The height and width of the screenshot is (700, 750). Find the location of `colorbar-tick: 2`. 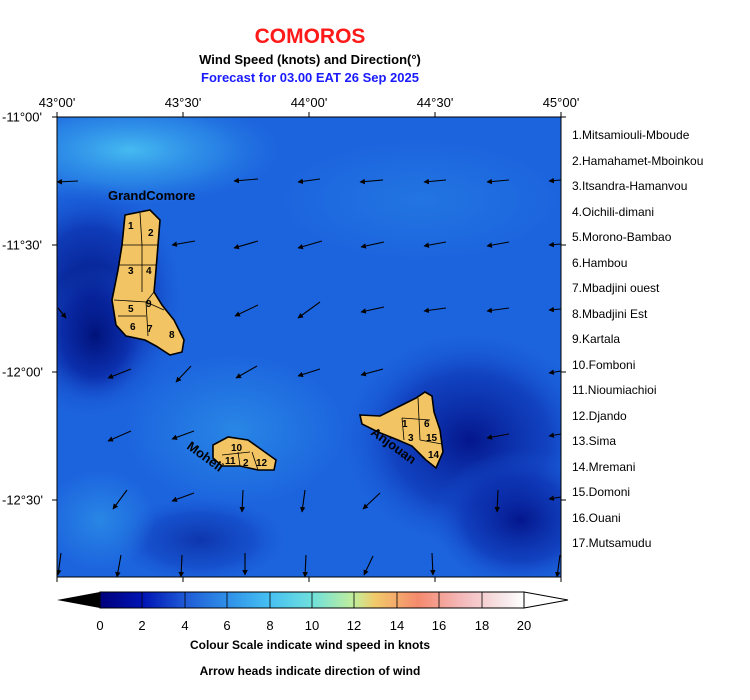

colorbar-tick: 2 is located at coordinates (142, 625).